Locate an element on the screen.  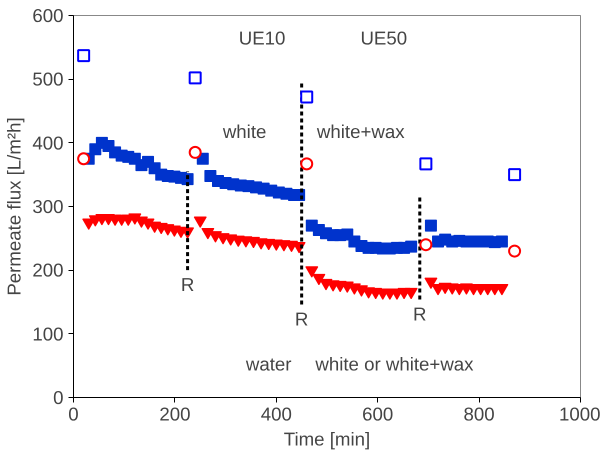
y-tick-label: 500 is located at coordinates (48, 79).